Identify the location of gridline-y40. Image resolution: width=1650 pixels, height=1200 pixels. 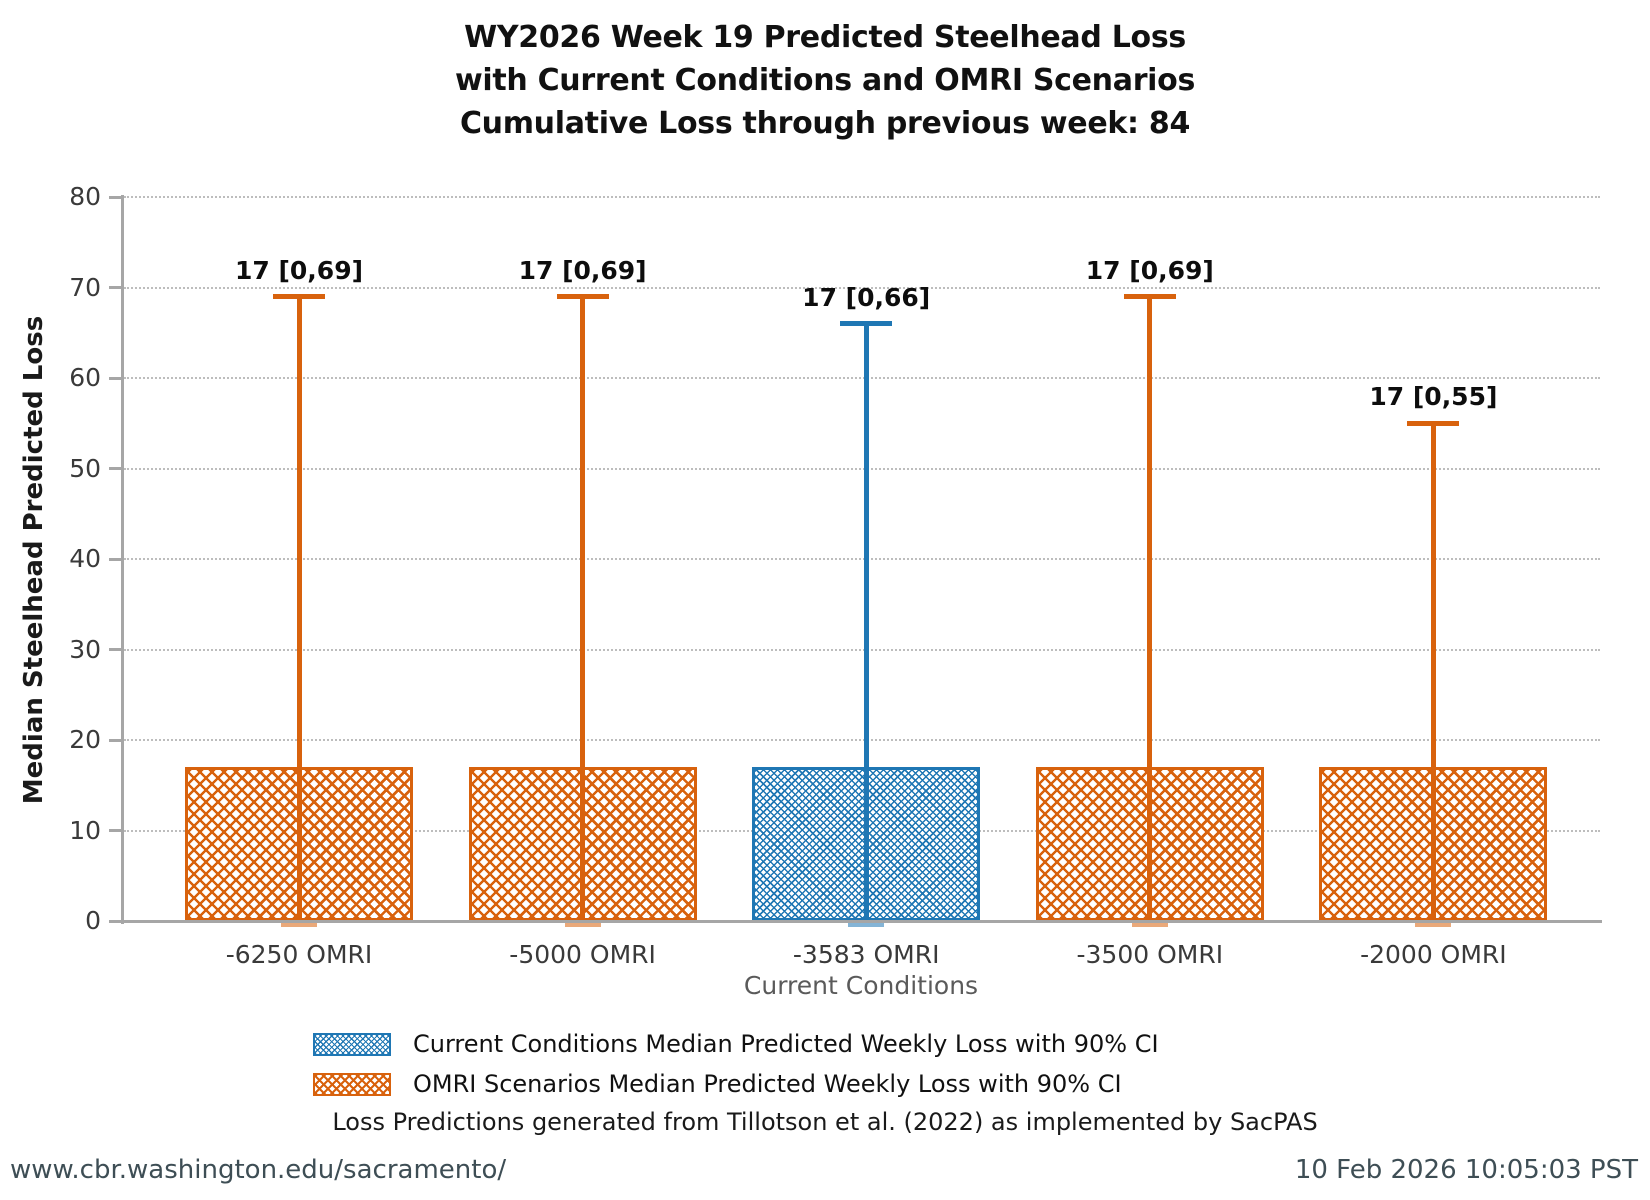
(862, 559).